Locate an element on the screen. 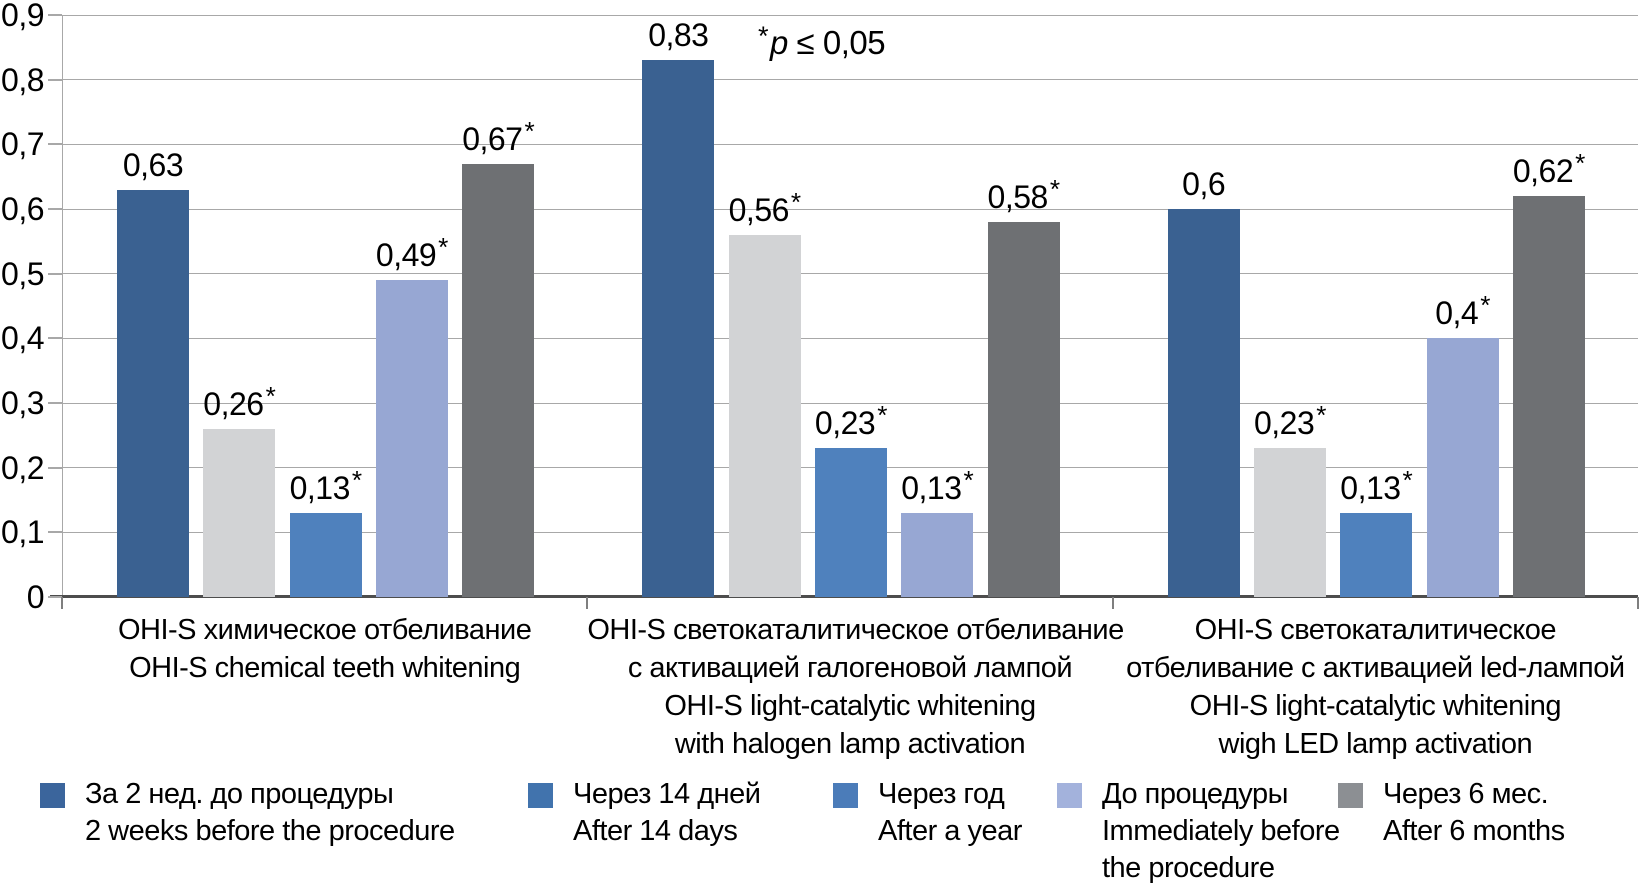 This screenshot has width=1643, height=893. p-symbol: p is located at coordinates (779, 42).